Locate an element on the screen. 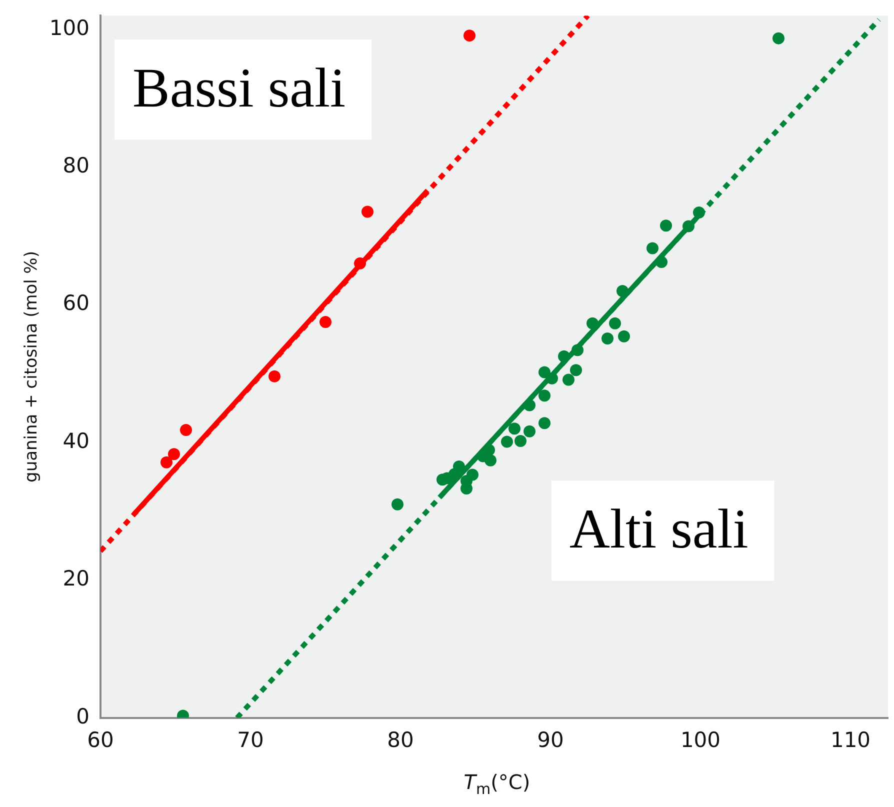 This screenshot has width=894, height=807. y-tick-label: 20 is located at coordinates (76, 578).